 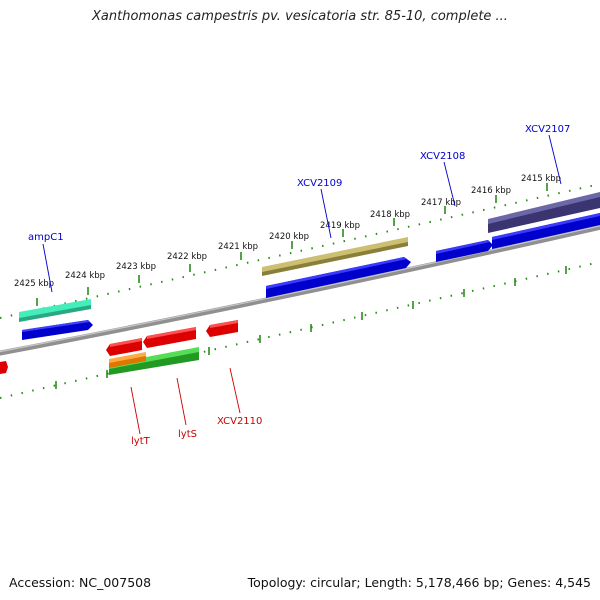 What do you see at coordinates (340, 226) in the screenshot?
I see `kbp-label: 2419 kbp` at bounding box center [340, 226].